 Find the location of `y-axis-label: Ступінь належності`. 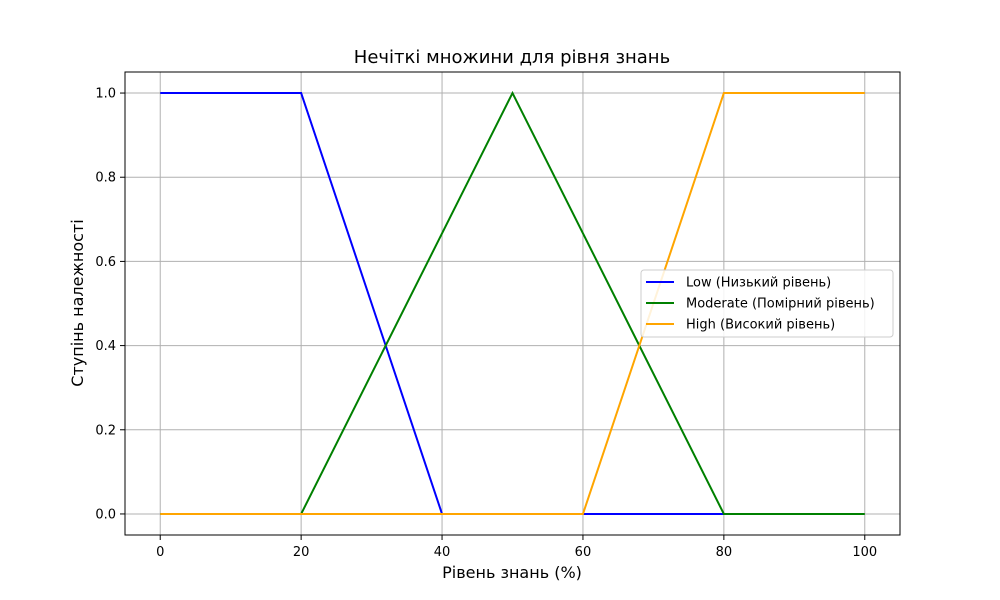

y-axis-label: Ступінь належності is located at coordinates (77, 302).